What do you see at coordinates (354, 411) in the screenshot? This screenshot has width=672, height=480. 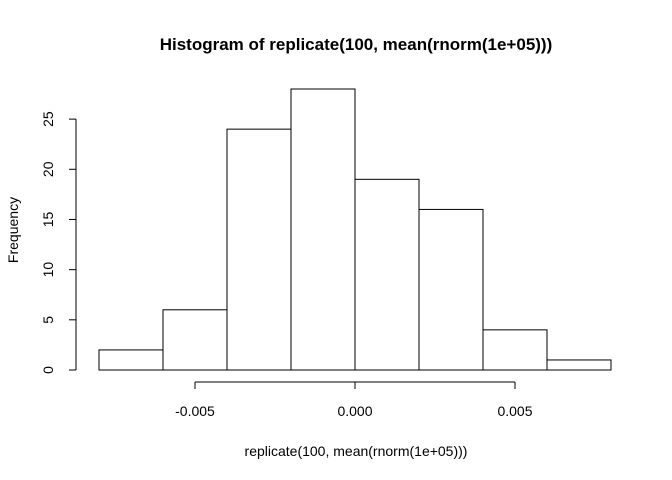 I see `x-tick-label: 0.000` at bounding box center [354, 411].